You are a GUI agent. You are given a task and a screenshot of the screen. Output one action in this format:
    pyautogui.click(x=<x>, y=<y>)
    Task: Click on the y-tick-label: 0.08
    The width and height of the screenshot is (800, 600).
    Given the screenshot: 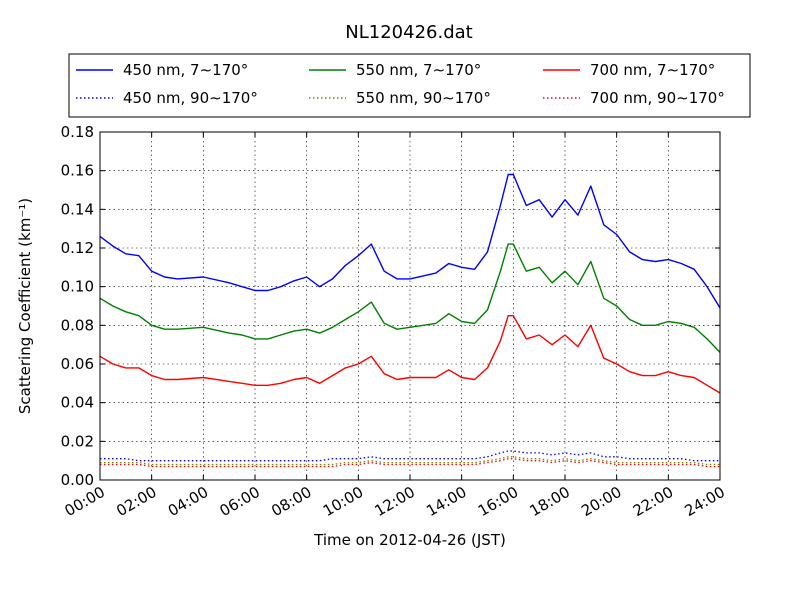 What is the action you would take?
    pyautogui.click(x=77, y=325)
    